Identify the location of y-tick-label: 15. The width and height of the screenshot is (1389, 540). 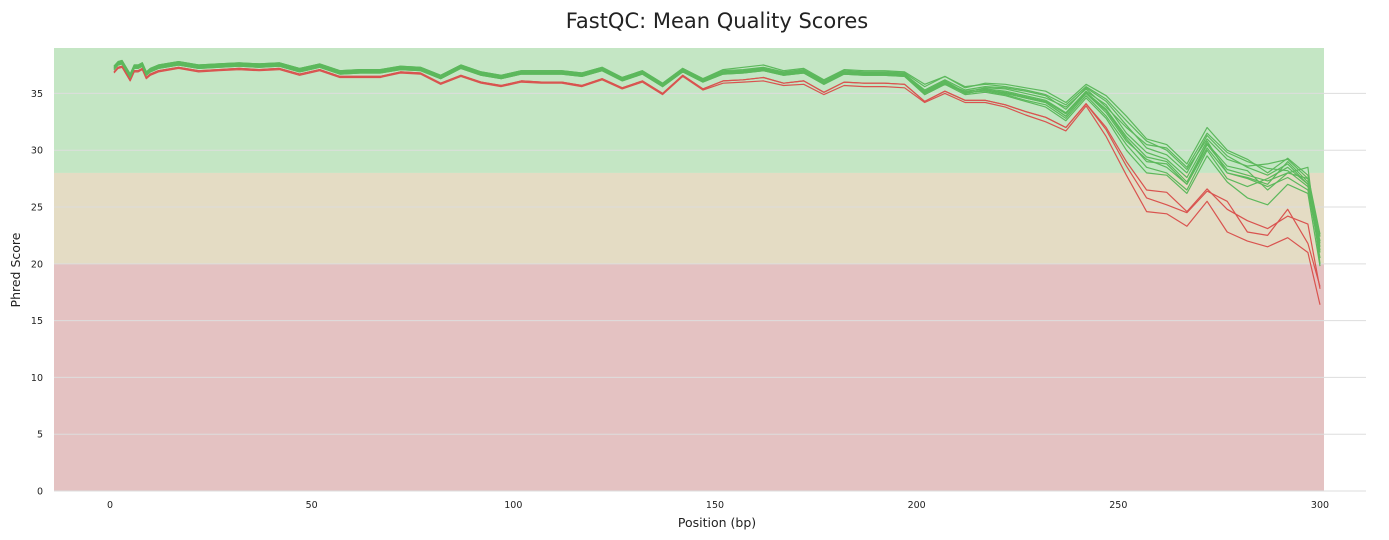
(37, 321).